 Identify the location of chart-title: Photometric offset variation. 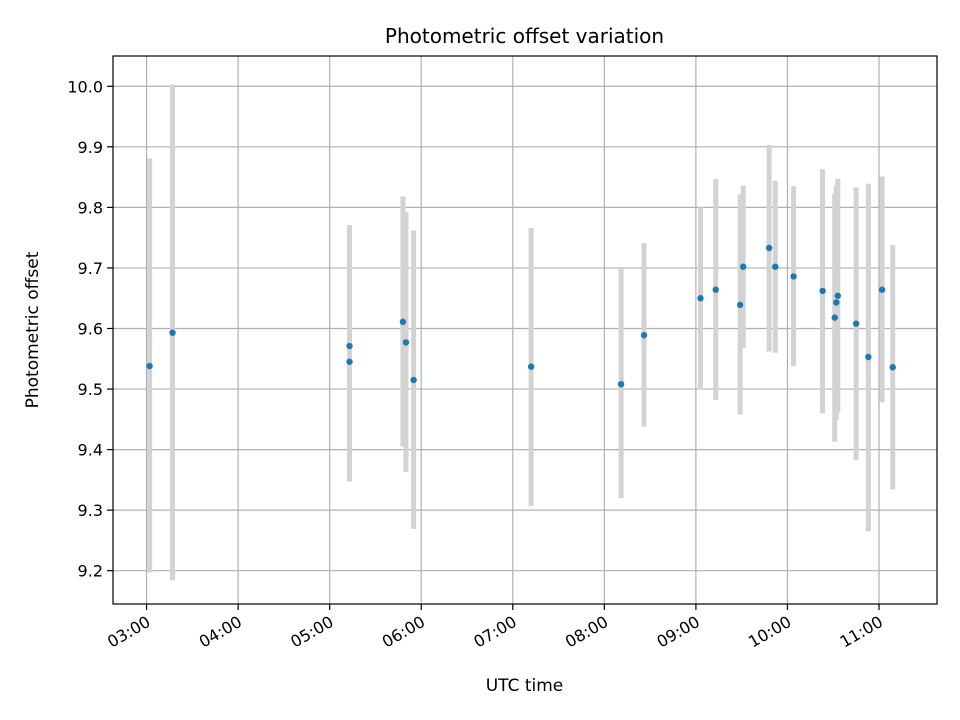
(524, 36).